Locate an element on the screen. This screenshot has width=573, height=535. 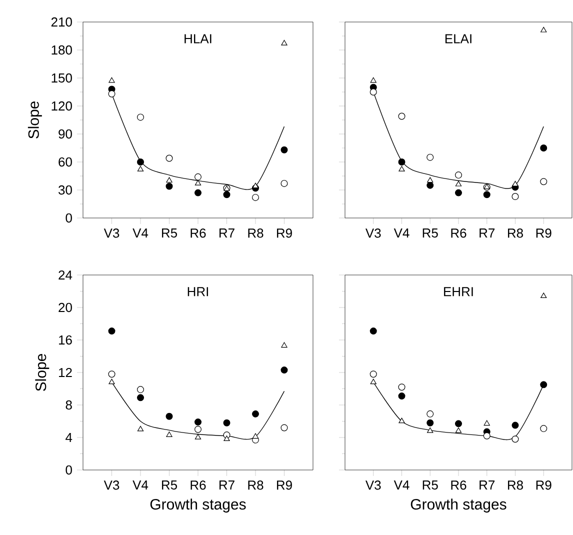
x-axis-title: Growth stages is located at coordinates (198, 505).